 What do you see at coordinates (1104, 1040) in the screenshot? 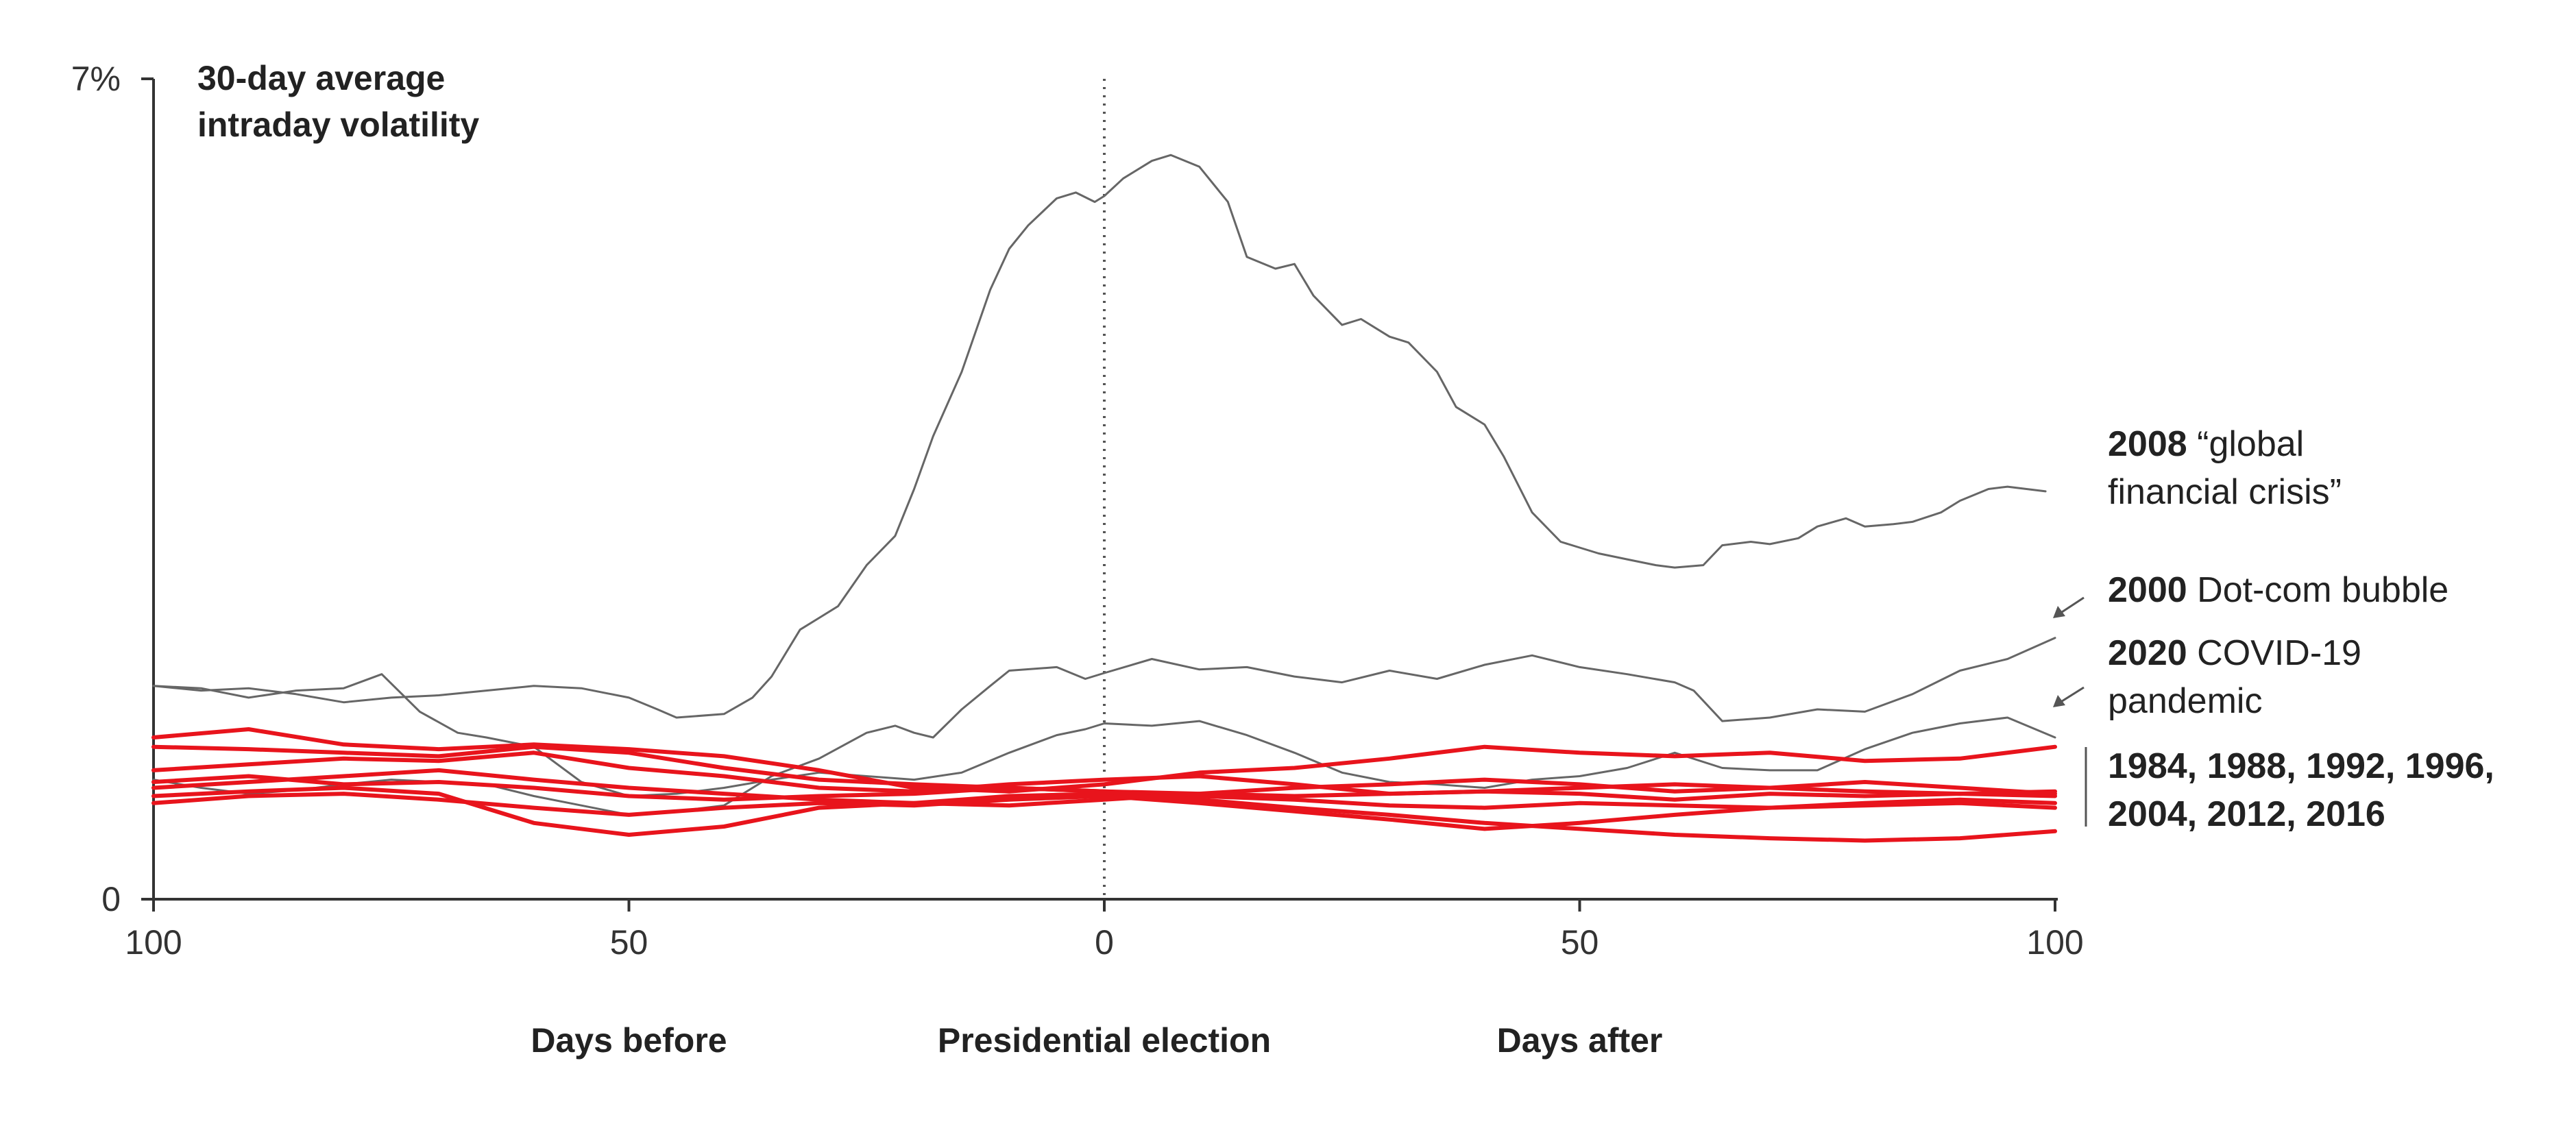
I see `x-axis-caption: Presidential election` at bounding box center [1104, 1040].